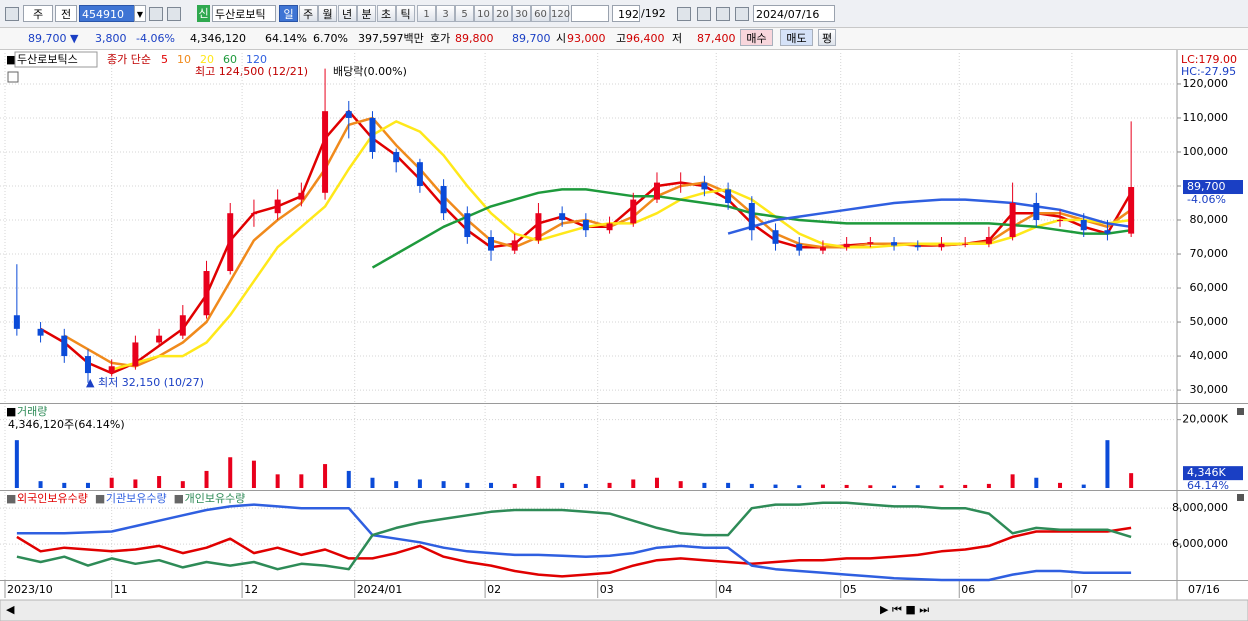 Image resolution: width=1248 pixels, height=621 pixels. What do you see at coordinates (111, 38) in the screenshot?
I see `change: 3,800` at bounding box center [111, 38].